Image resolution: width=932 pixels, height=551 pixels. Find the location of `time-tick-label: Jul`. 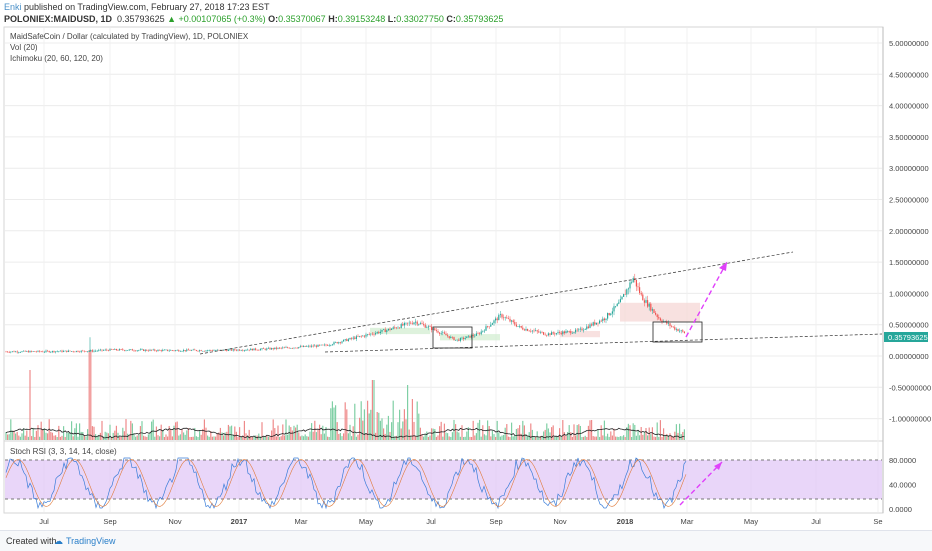

time-tick-label: Jul is located at coordinates (816, 521).